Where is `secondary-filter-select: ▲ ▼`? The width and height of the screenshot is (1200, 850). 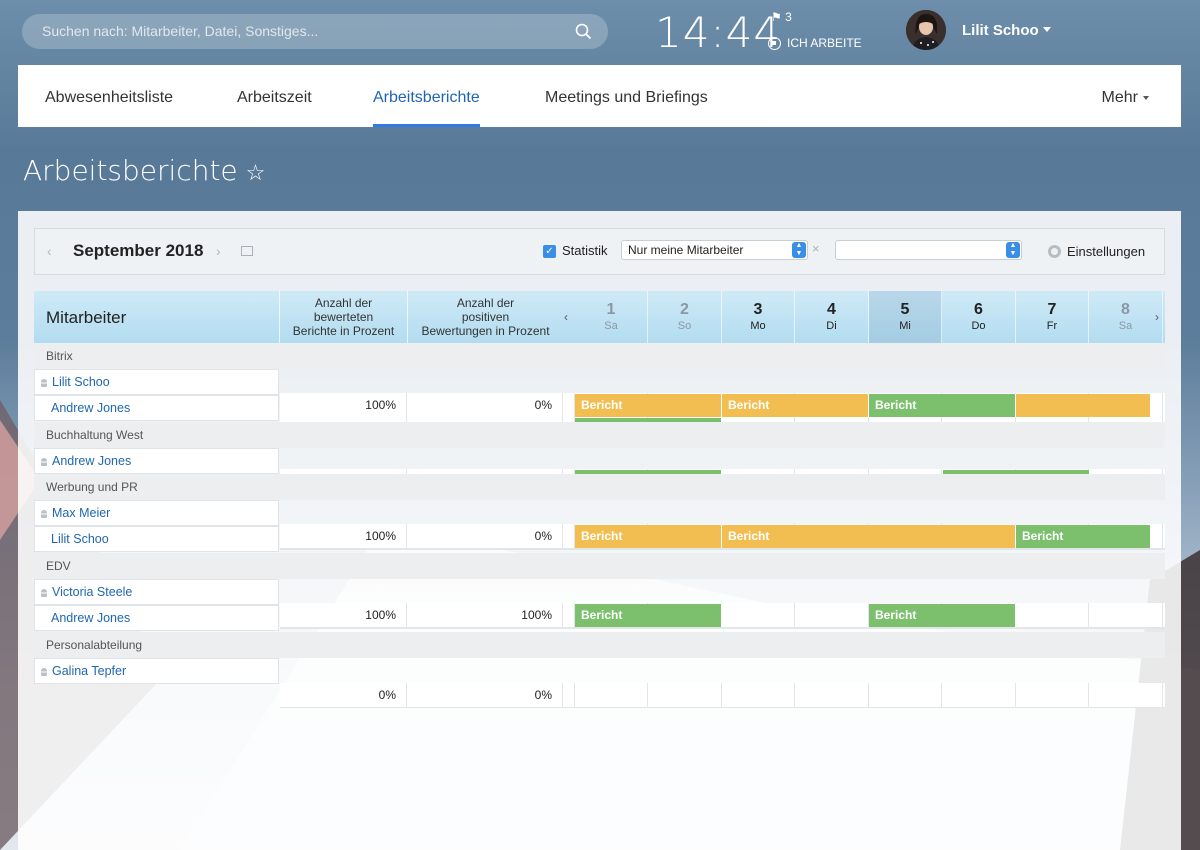 secondary-filter-select: ▲ ▼ is located at coordinates (928, 250).